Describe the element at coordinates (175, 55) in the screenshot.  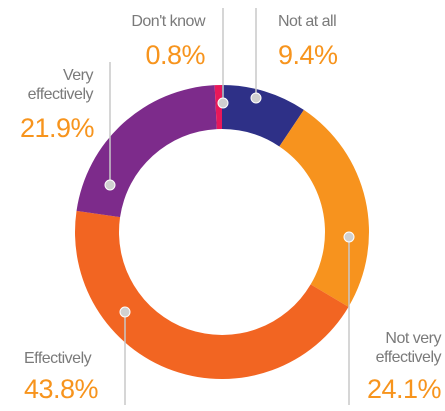
I see `value-label: 0.8%` at that location.